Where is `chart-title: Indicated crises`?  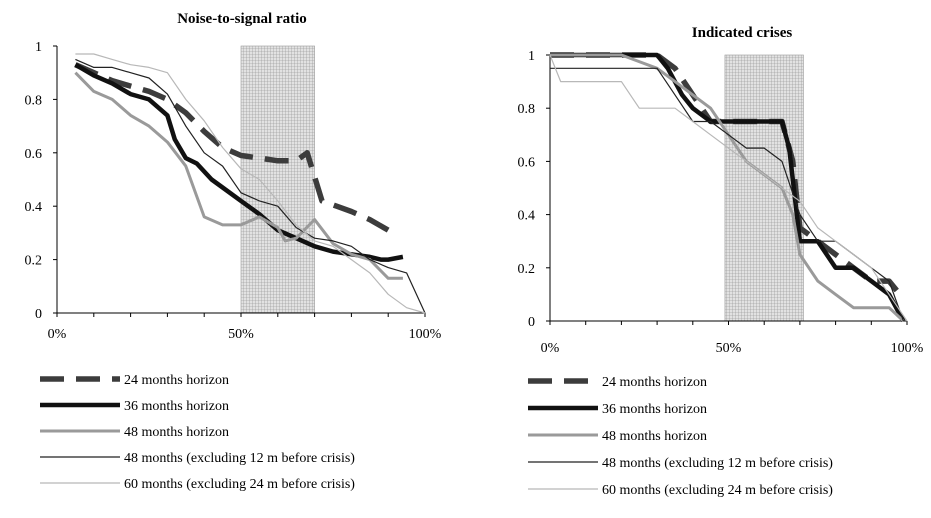 chart-title: Indicated crises is located at coordinates (742, 33).